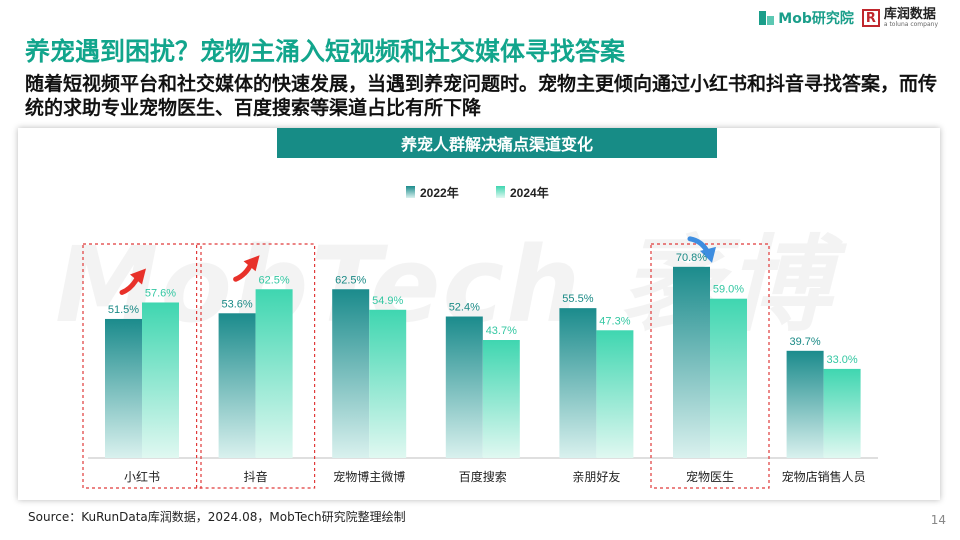 The width and height of the screenshot is (960, 540). What do you see at coordinates (236, 304) in the screenshot?
I see `bar-value-label: 53.6%` at bounding box center [236, 304].